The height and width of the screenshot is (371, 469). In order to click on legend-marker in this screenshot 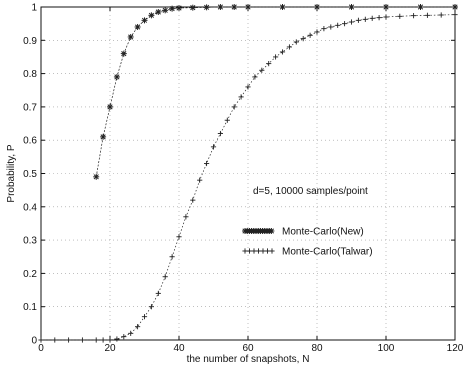, I will do `click(271, 231)`.